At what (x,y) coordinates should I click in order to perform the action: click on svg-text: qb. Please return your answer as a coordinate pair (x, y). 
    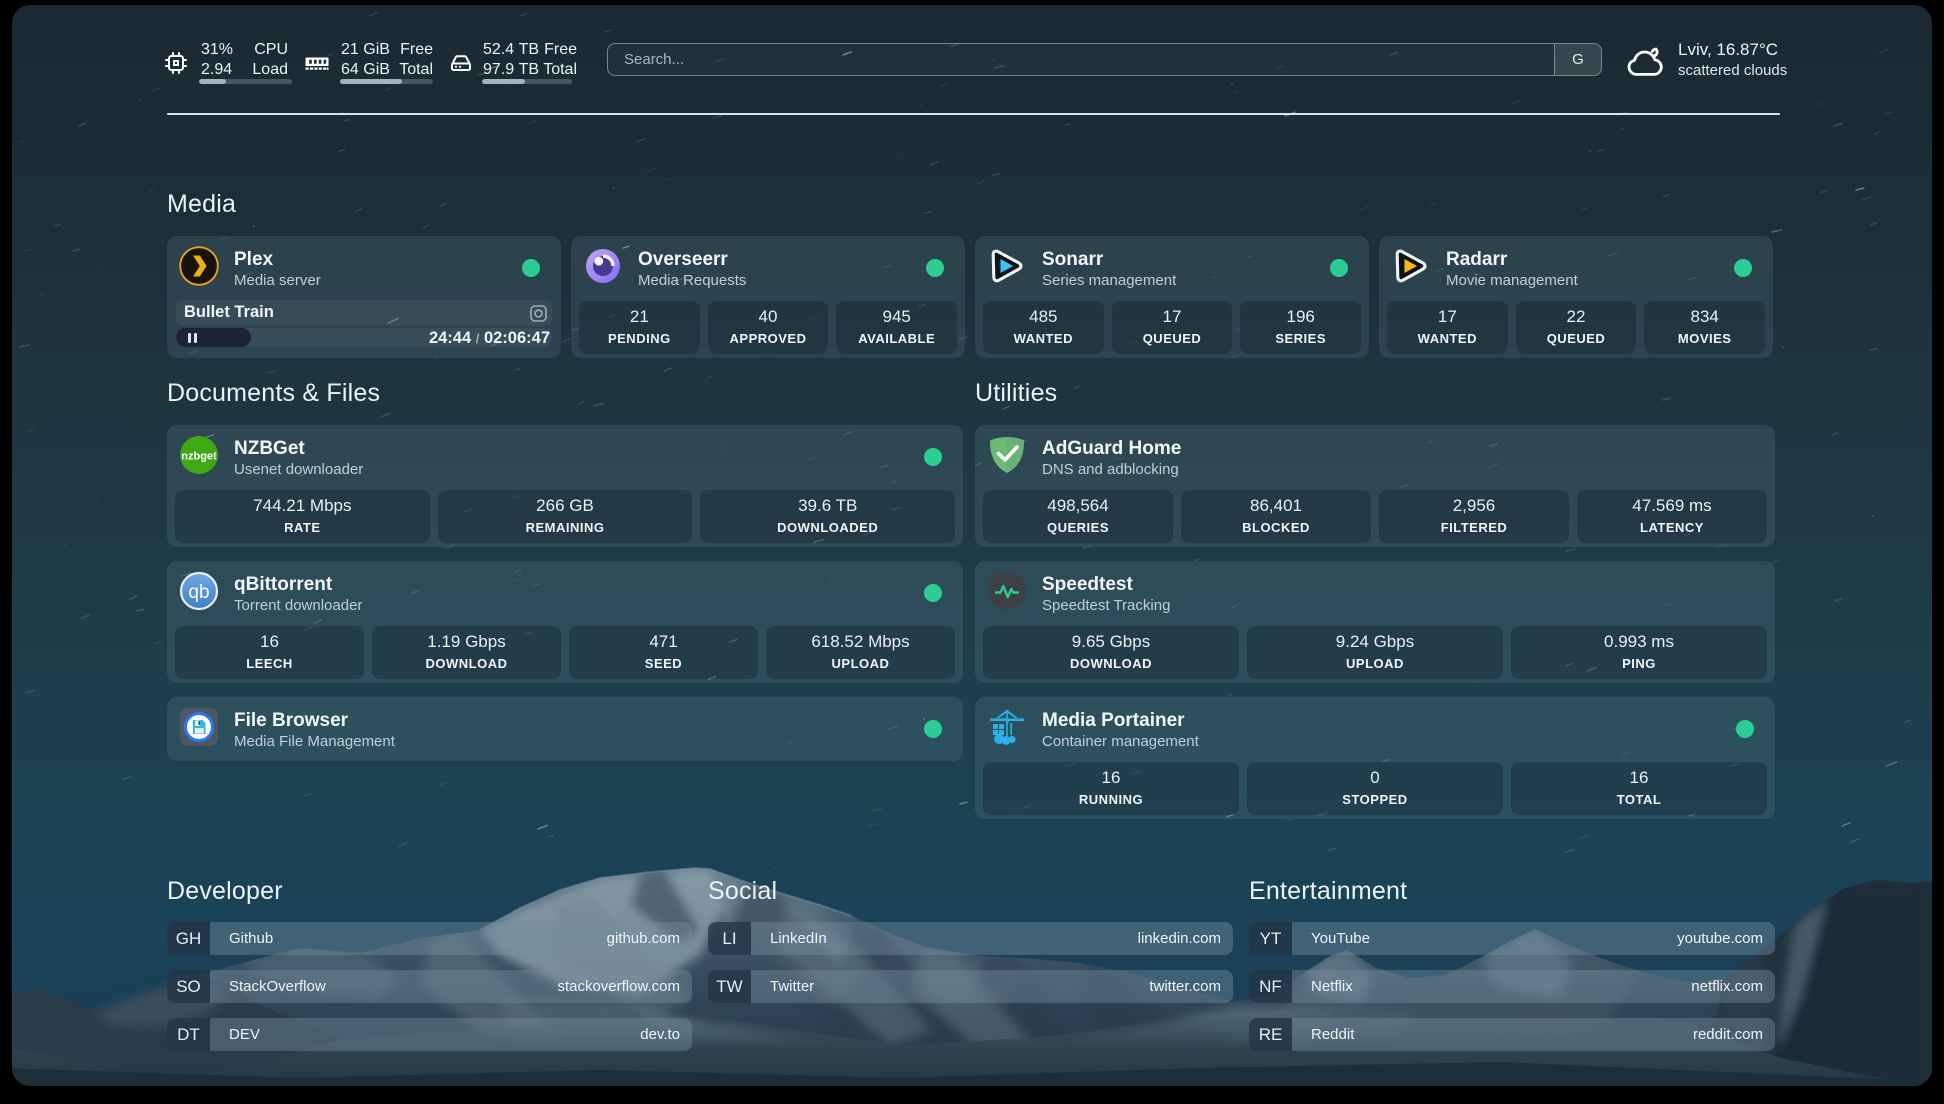
    Looking at the image, I should click on (198, 592).